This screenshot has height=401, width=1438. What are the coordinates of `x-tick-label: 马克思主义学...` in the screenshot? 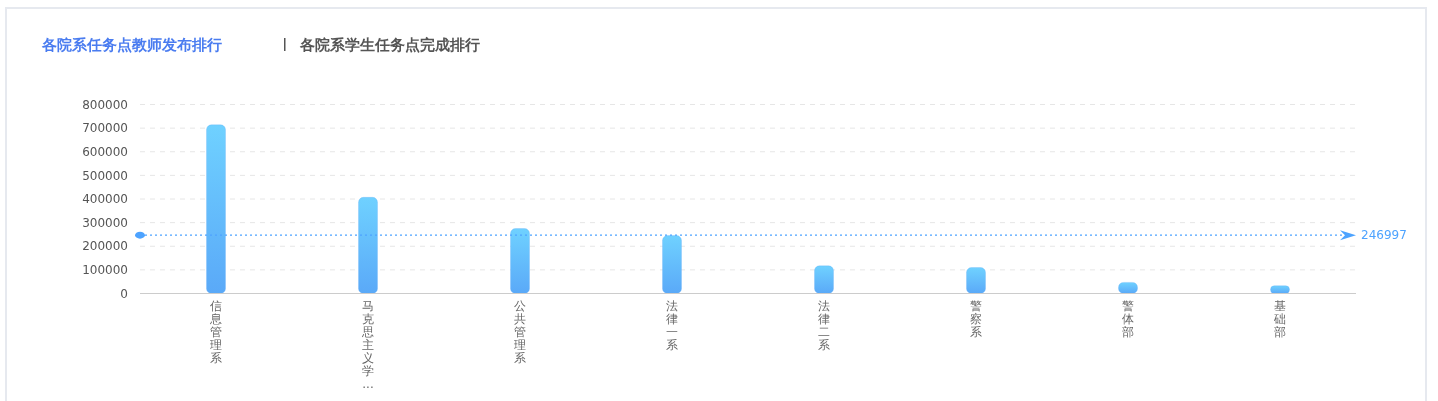 It's located at (367, 345).